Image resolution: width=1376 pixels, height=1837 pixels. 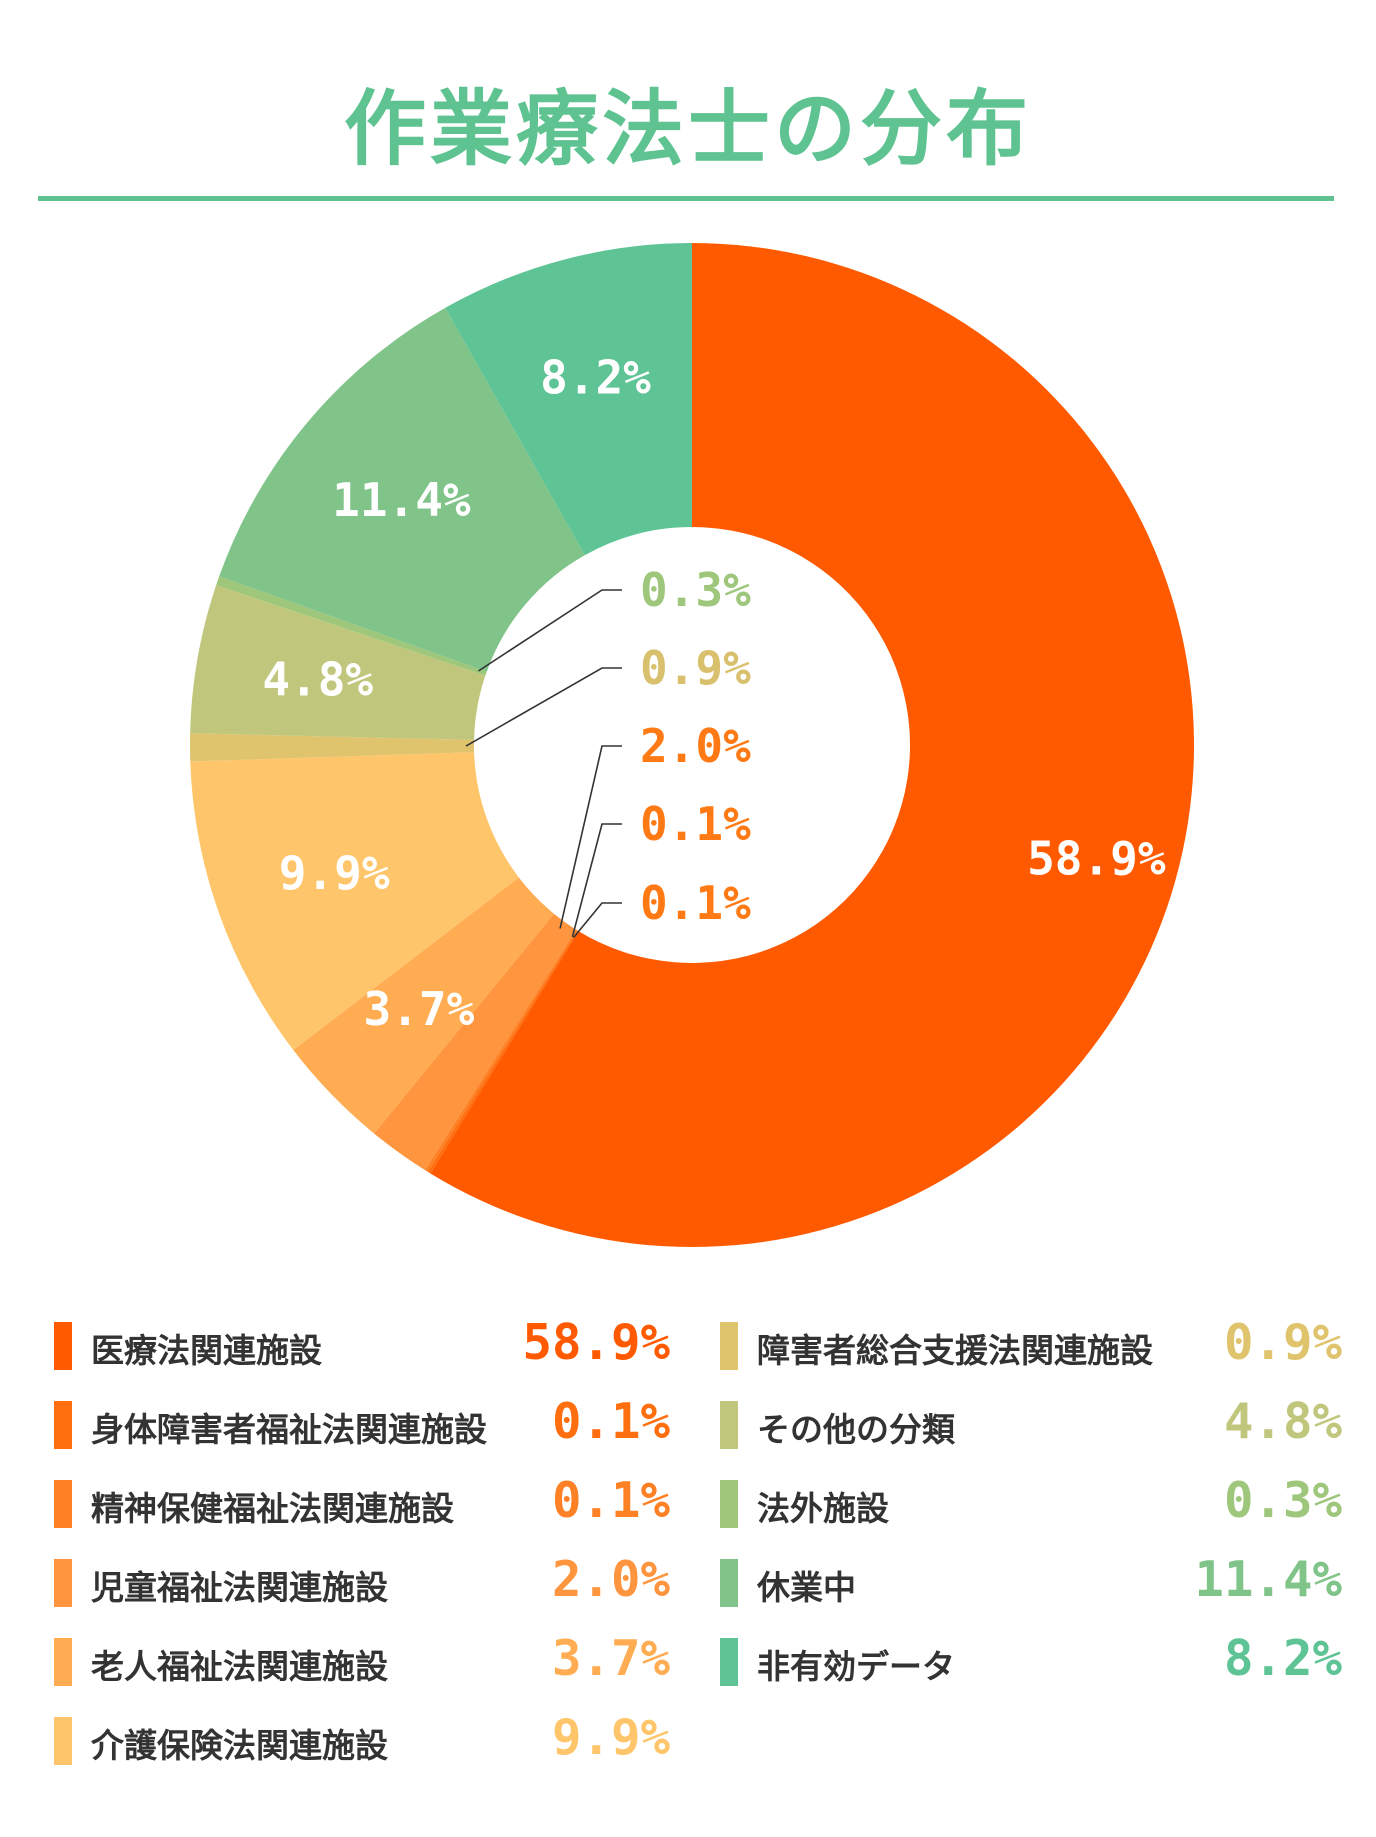 What do you see at coordinates (1268, 1579) in the screenshot?
I see `legend-value: 11.4%` at bounding box center [1268, 1579].